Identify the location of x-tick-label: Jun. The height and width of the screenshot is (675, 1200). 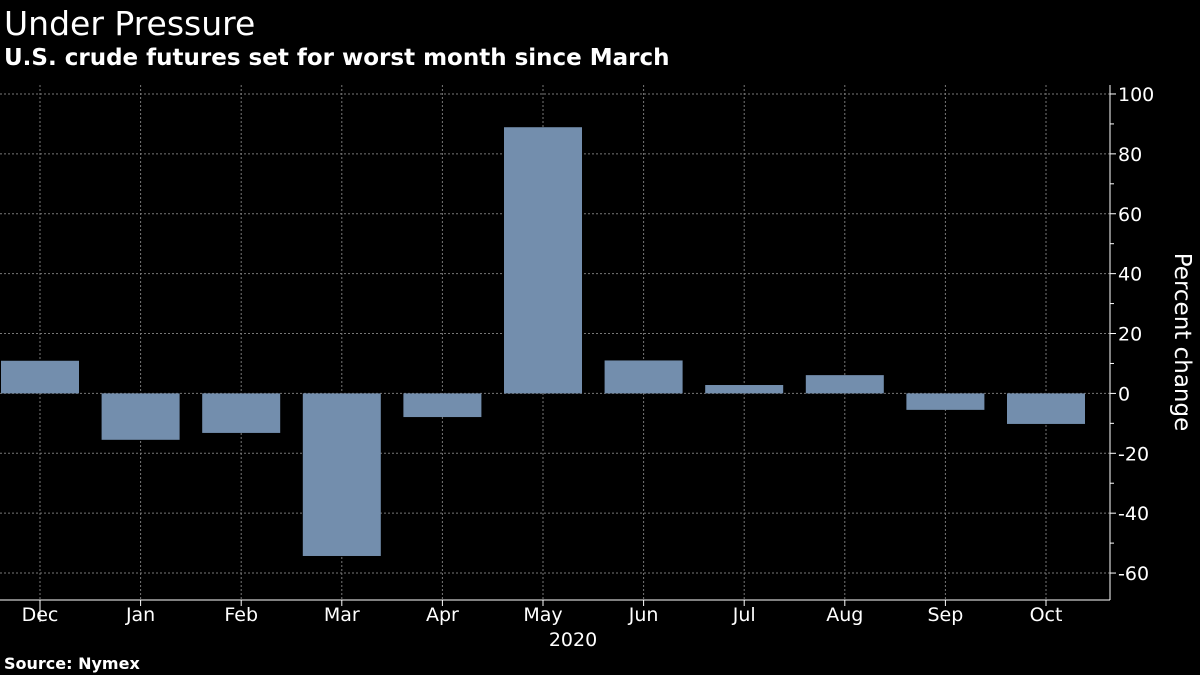
(643, 615).